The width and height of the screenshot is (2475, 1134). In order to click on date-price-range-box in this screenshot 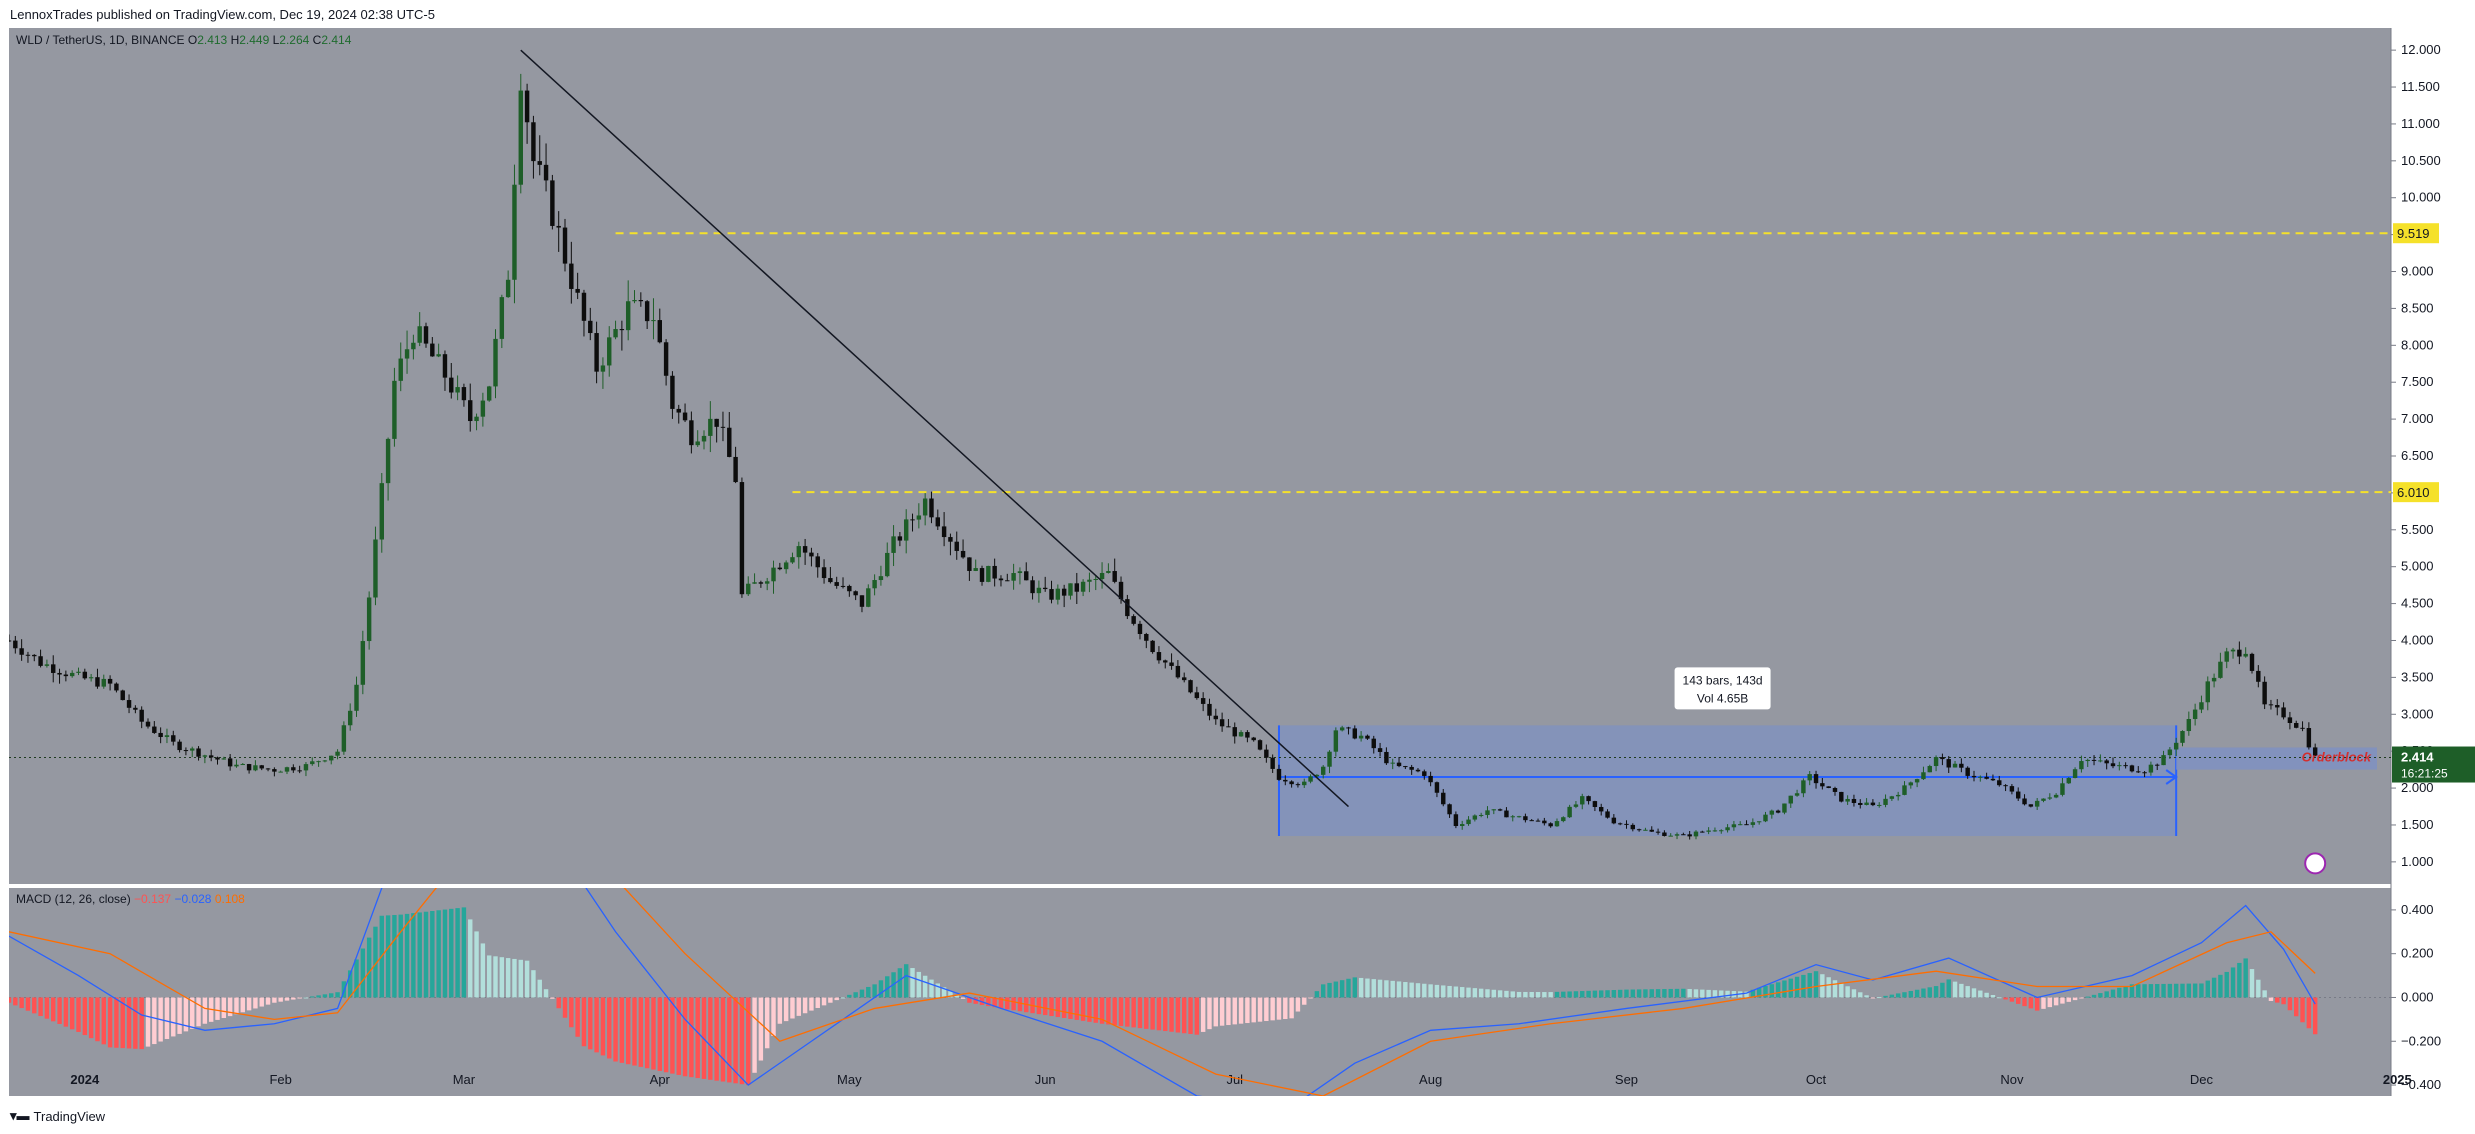, I will do `click(1727, 781)`.